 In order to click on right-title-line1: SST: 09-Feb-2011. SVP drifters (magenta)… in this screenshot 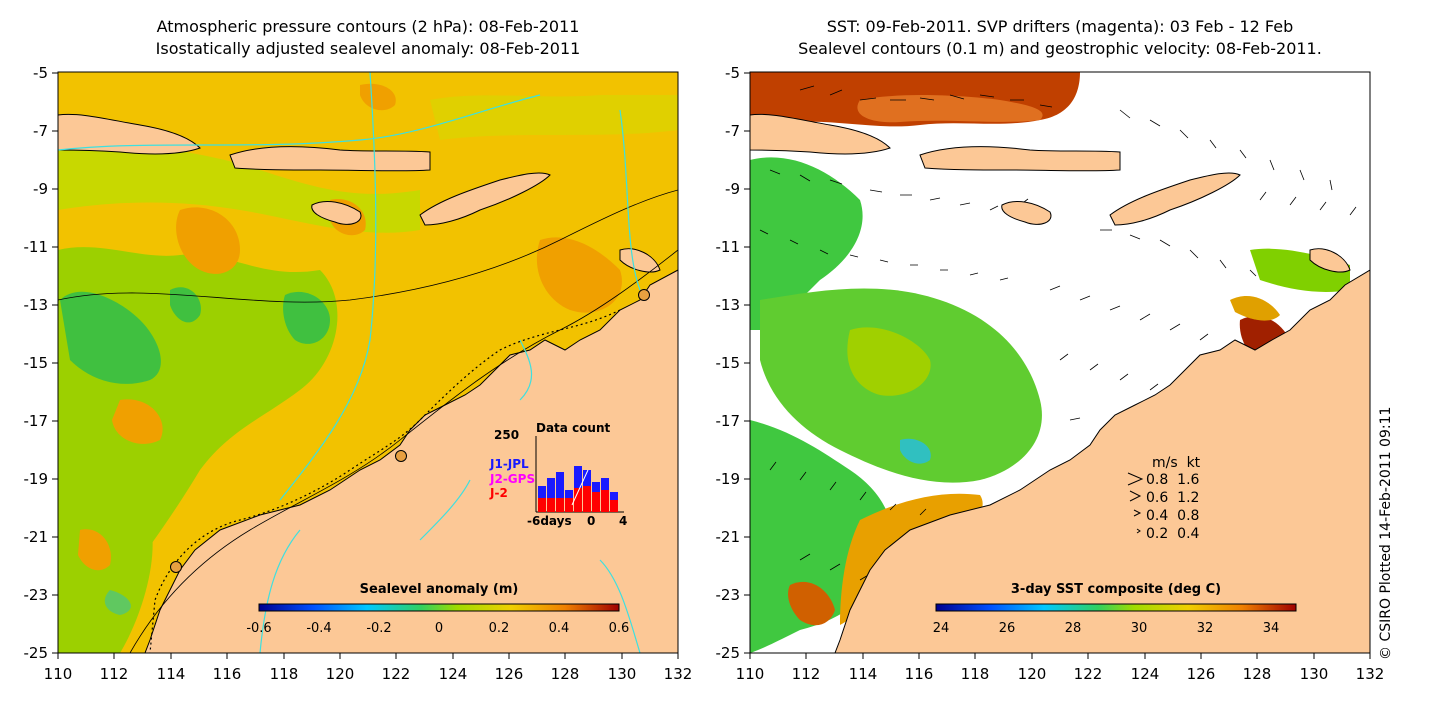, I will do `click(1060, 26)`.